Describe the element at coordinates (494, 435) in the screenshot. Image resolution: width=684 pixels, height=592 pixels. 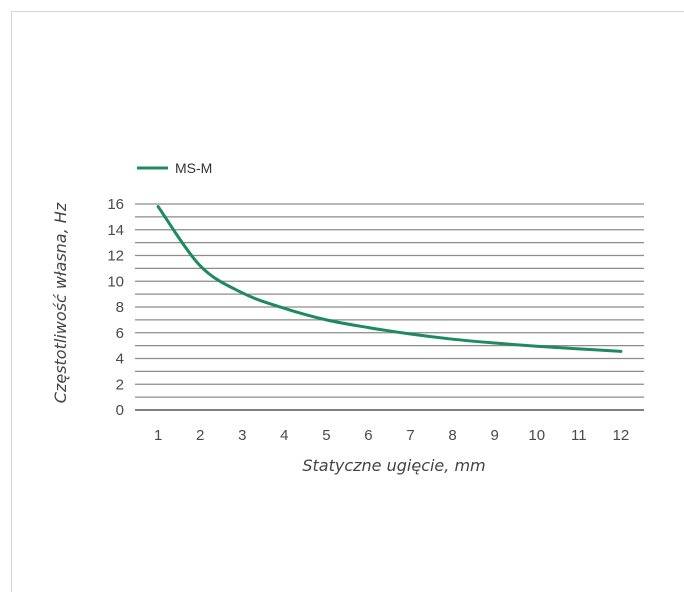
I see `x-tick-label: 9` at that location.